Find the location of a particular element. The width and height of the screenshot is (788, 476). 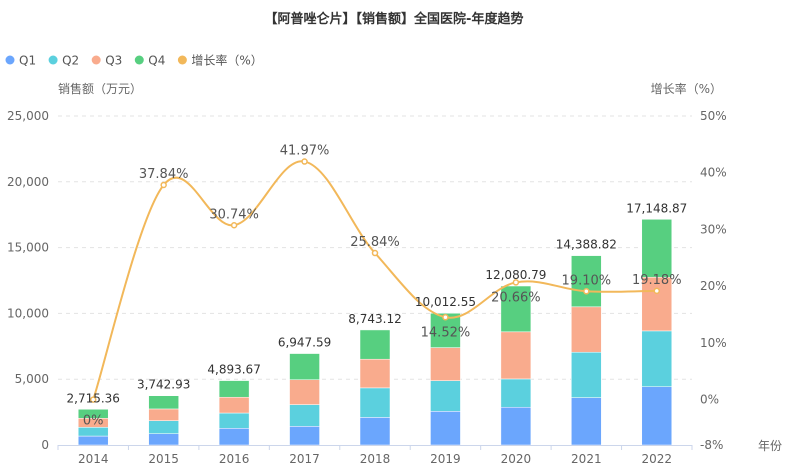

bar-q1-2021 is located at coordinates (586, 421).